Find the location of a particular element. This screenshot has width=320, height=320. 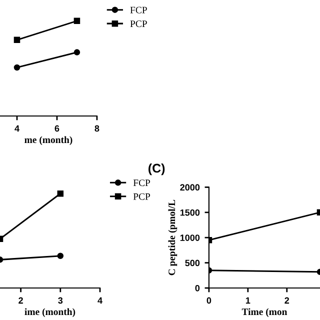

x-tick-label: 3 is located at coordinates (60, 300).